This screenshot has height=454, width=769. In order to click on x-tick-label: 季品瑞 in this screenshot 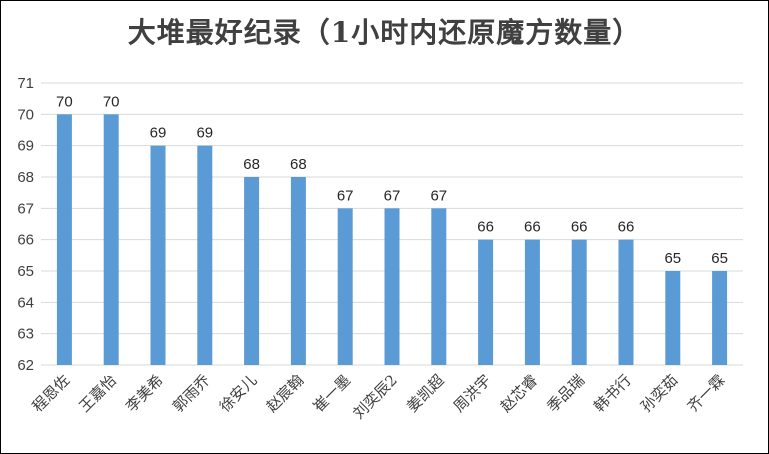, I will do `click(565, 393)`.